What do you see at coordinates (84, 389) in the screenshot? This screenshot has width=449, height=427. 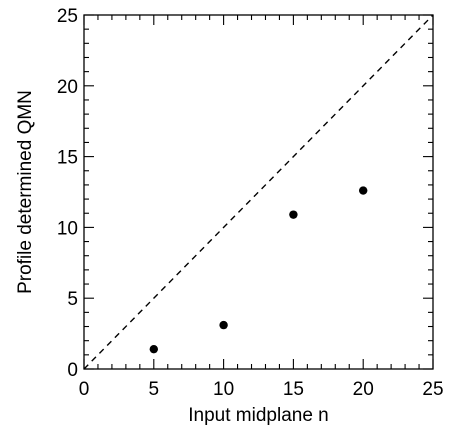 I see `x-tick-label: 0` at bounding box center [84, 389].